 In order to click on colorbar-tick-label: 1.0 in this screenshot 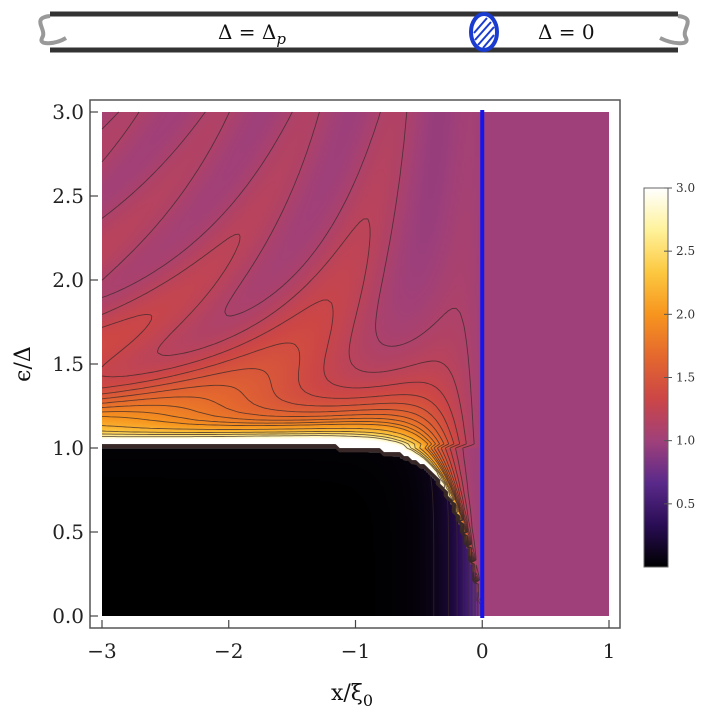, I will do `click(685, 441)`.